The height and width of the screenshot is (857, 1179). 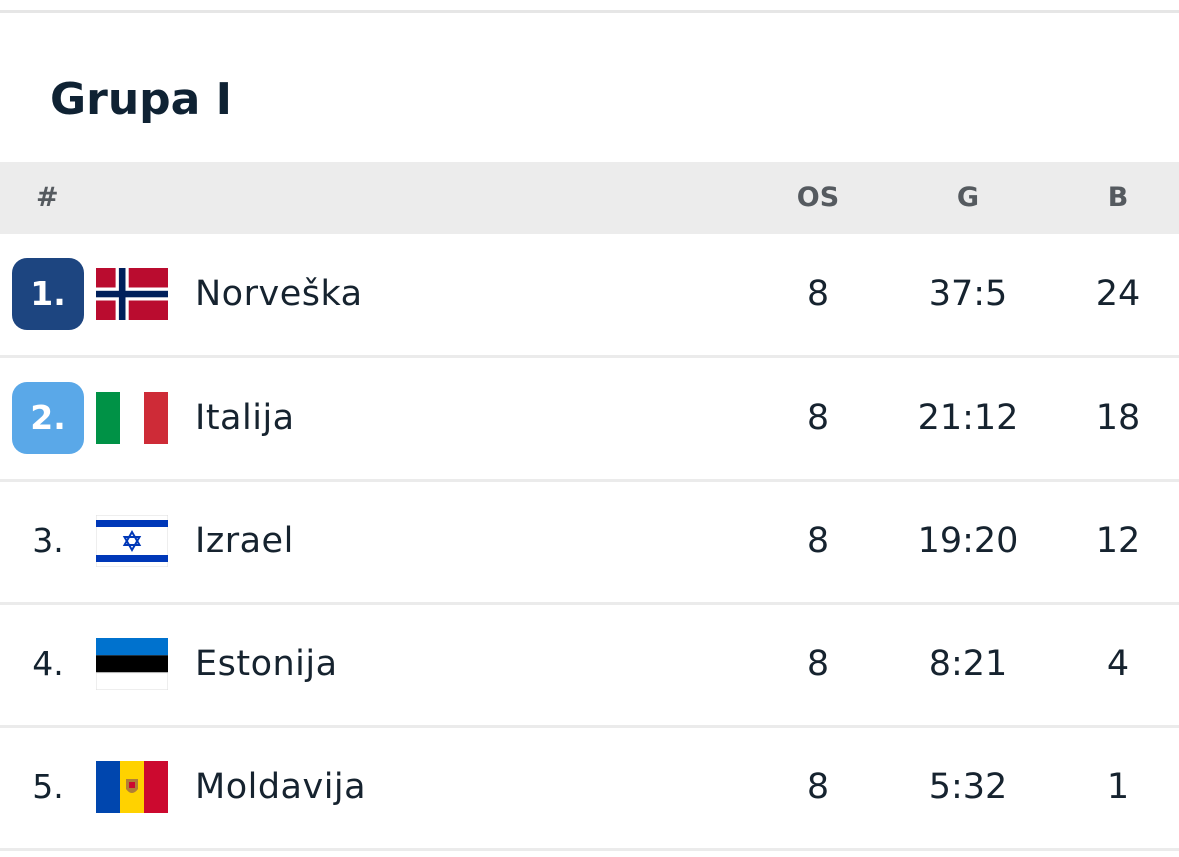 What do you see at coordinates (968, 787) in the screenshot?
I see `goals: 5:32` at bounding box center [968, 787].